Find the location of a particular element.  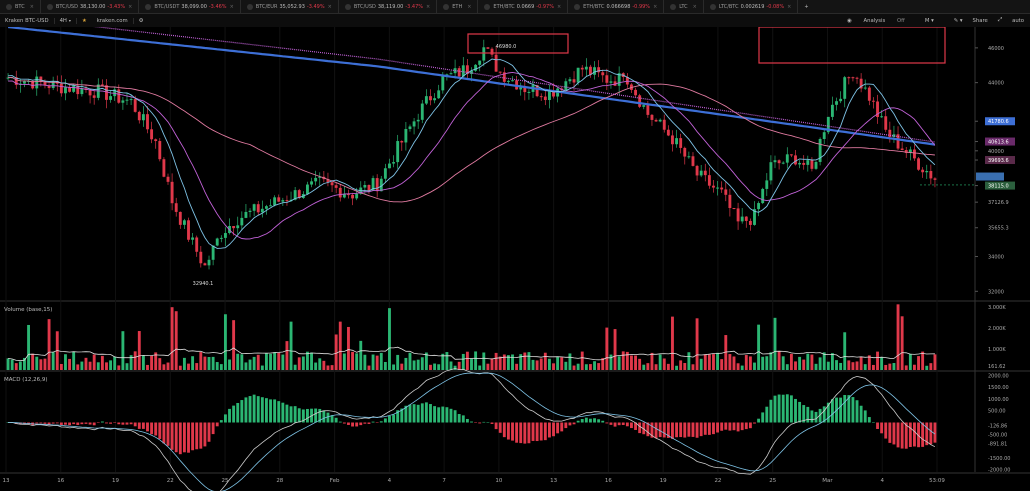

x-tick-label: 4 is located at coordinates (390, 481).